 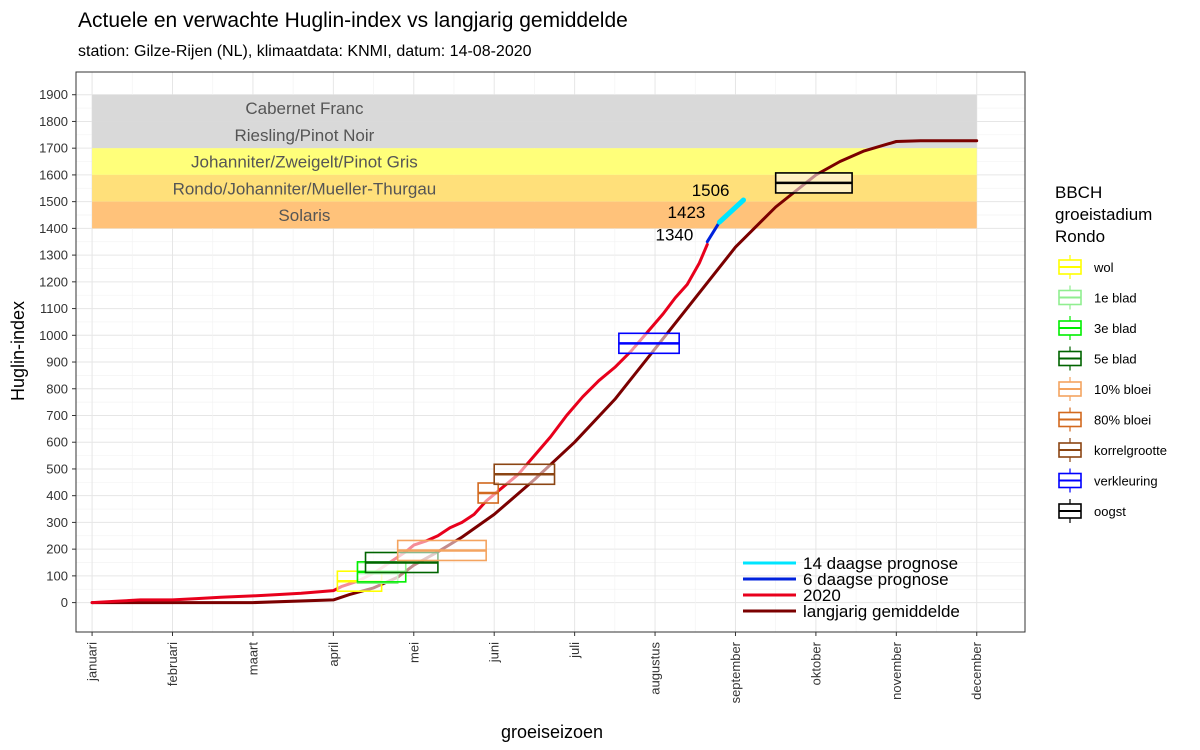 I want to click on box-legend-title: BBCH, so click(x=1078, y=192).